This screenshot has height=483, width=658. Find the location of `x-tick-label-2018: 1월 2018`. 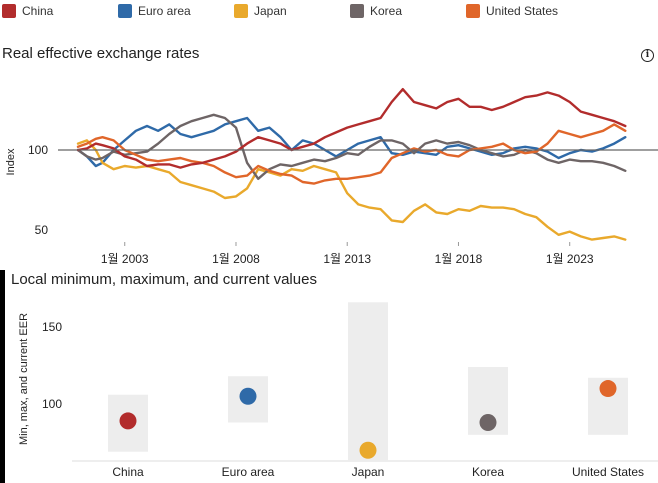

x-tick-label-2018: 1월 2018 is located at coordinates (459, 259).